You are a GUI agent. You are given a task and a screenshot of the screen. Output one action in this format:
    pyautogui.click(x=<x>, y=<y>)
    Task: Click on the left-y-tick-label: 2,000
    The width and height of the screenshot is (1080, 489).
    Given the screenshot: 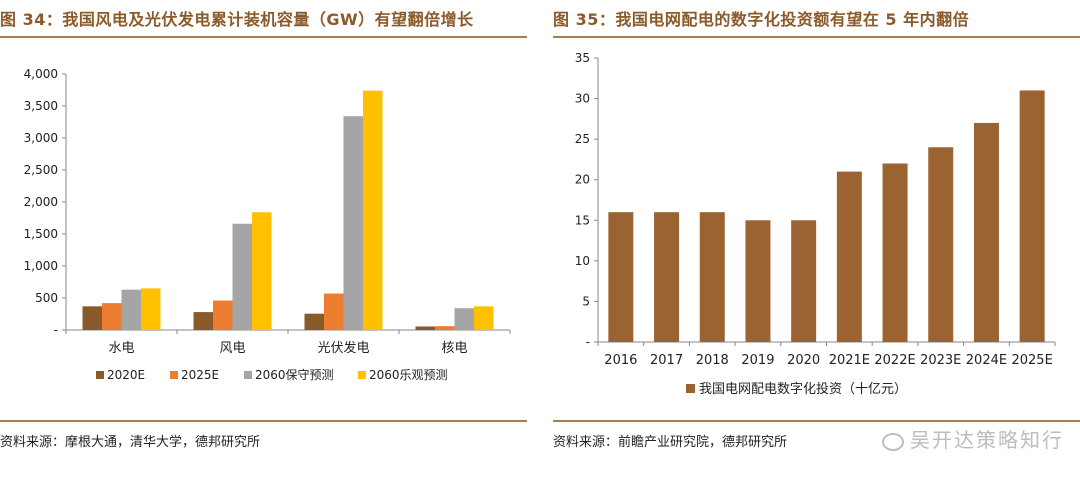 What is the action you would take?
    pyautogui.click(x=41, y=202)
    